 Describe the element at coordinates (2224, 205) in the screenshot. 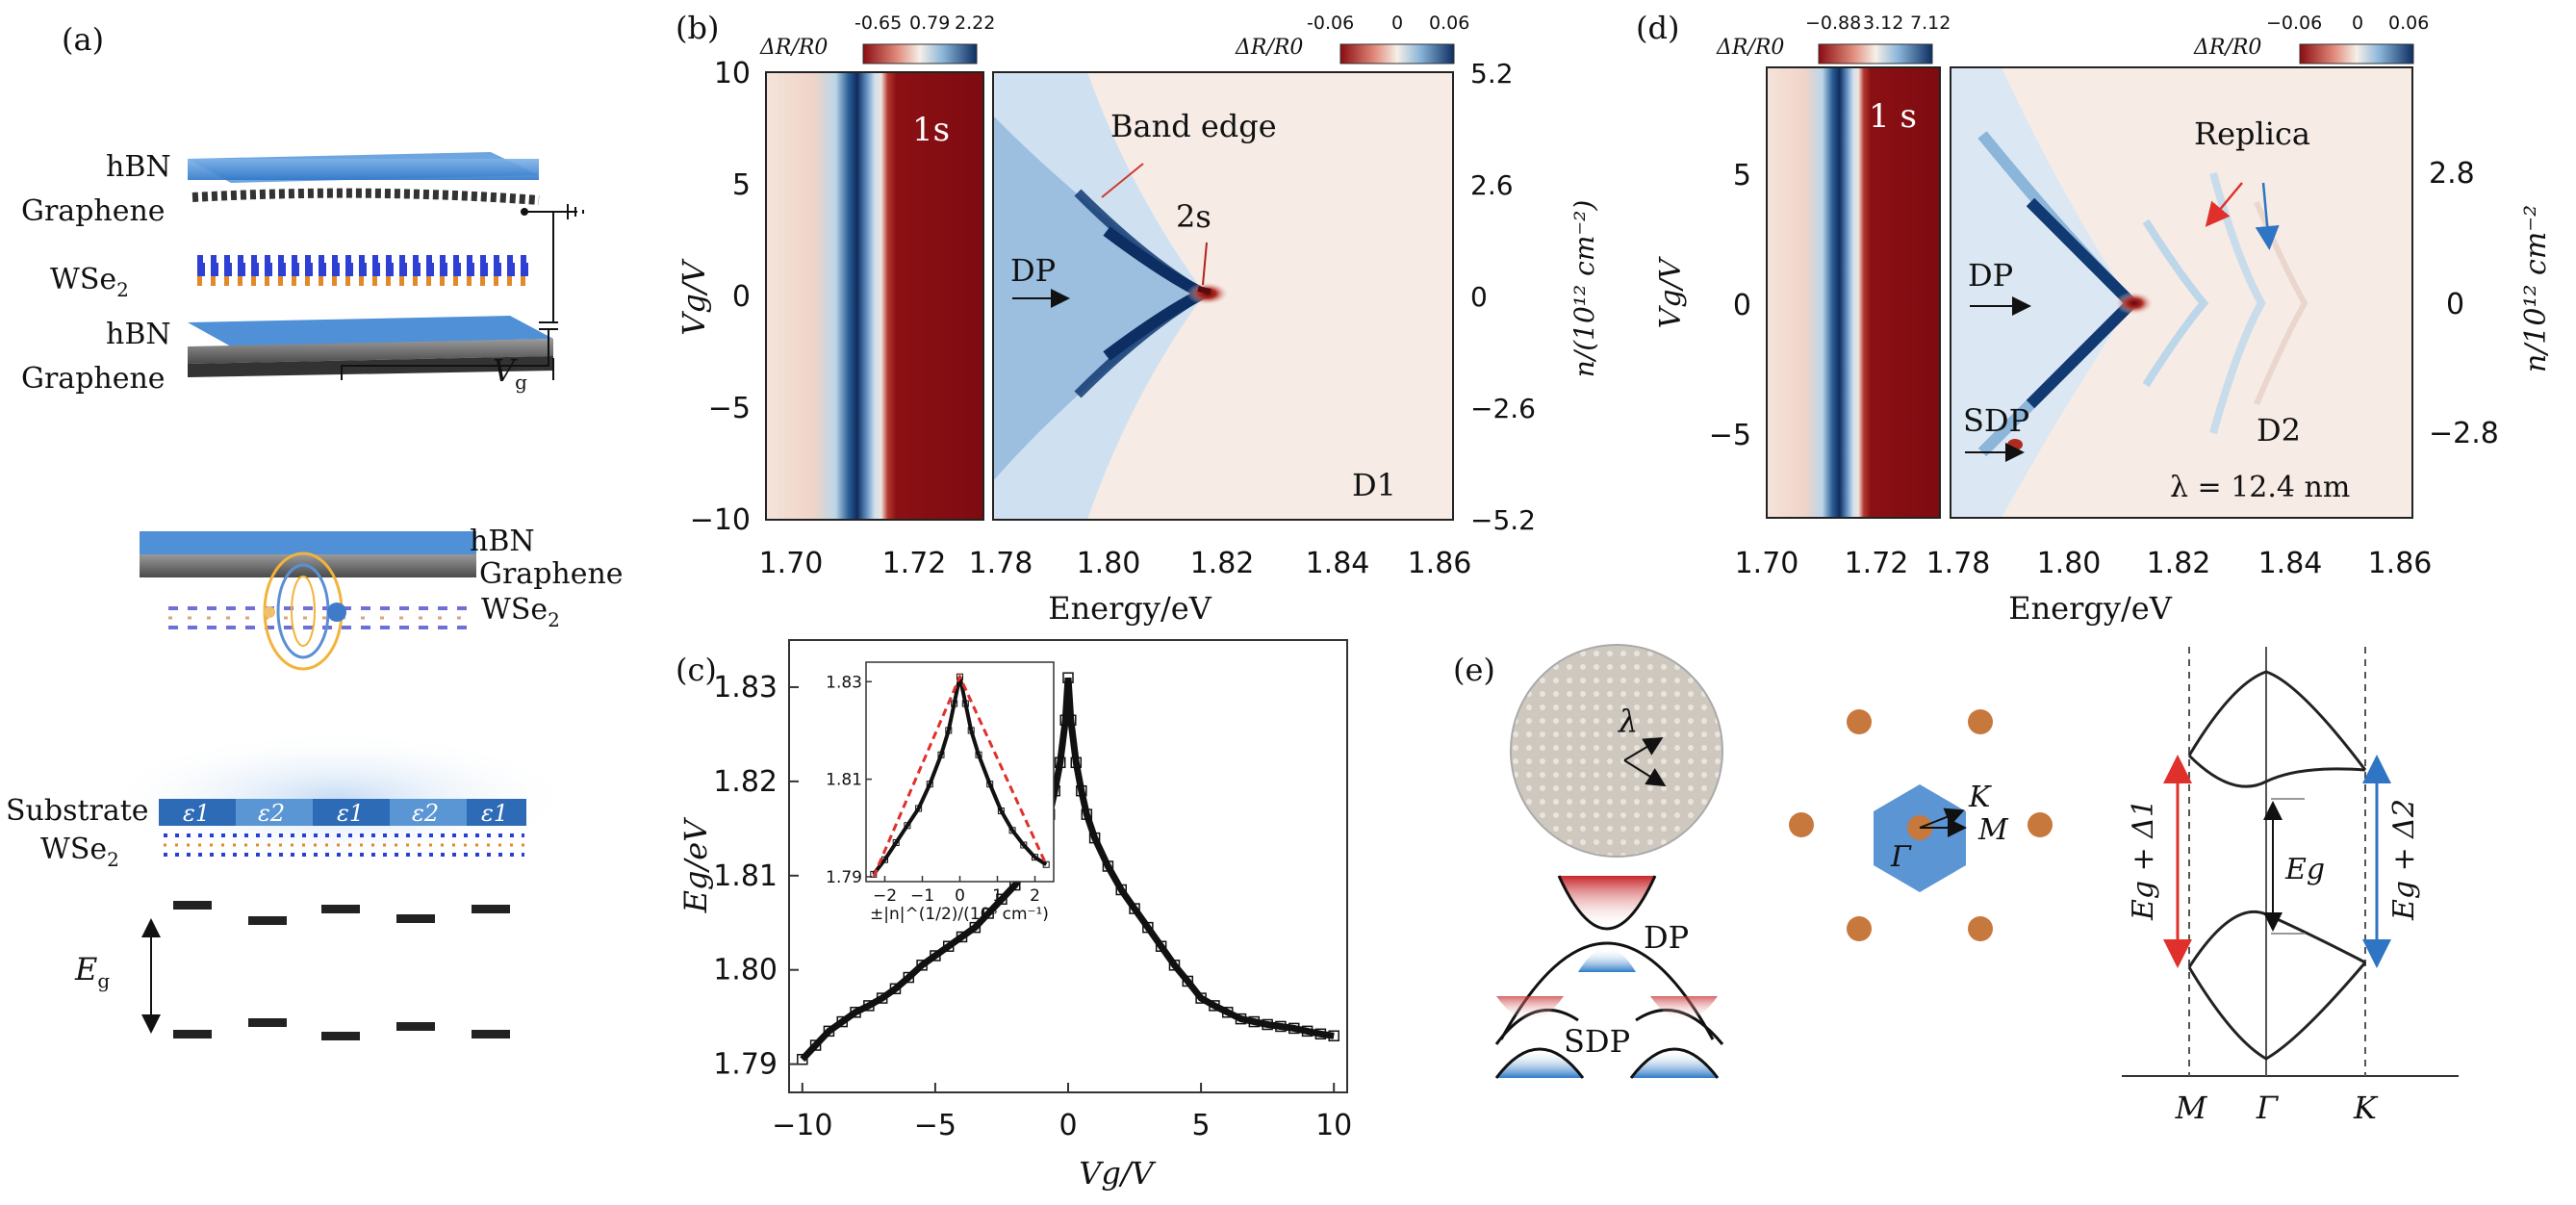

I see `replica-arrow-red` at that location.